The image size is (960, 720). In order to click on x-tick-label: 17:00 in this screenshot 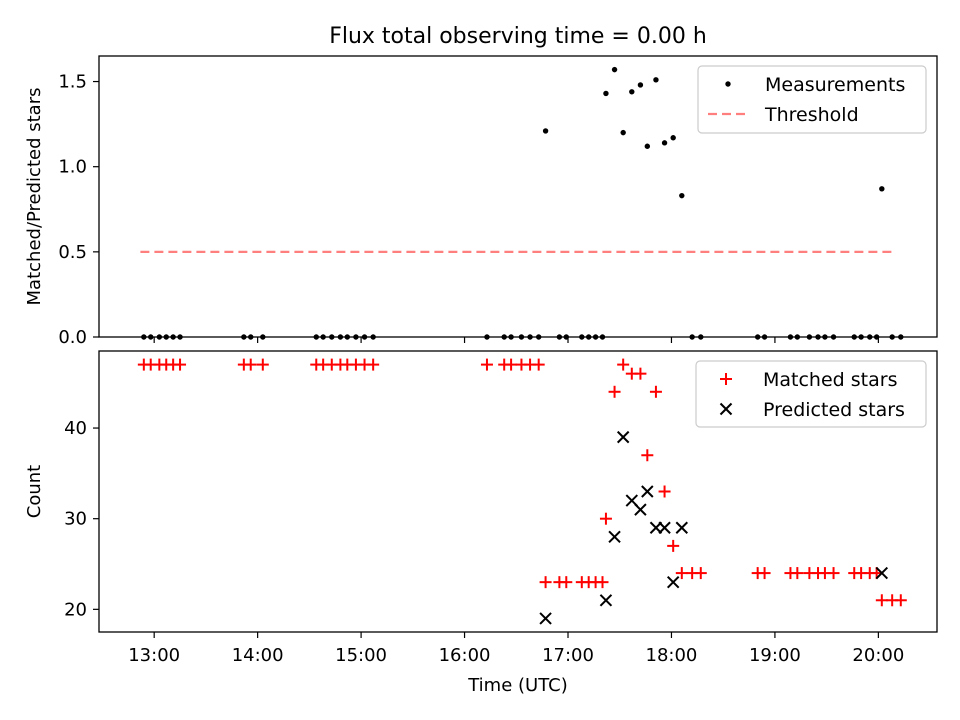, I will do `click(568, 655)`.